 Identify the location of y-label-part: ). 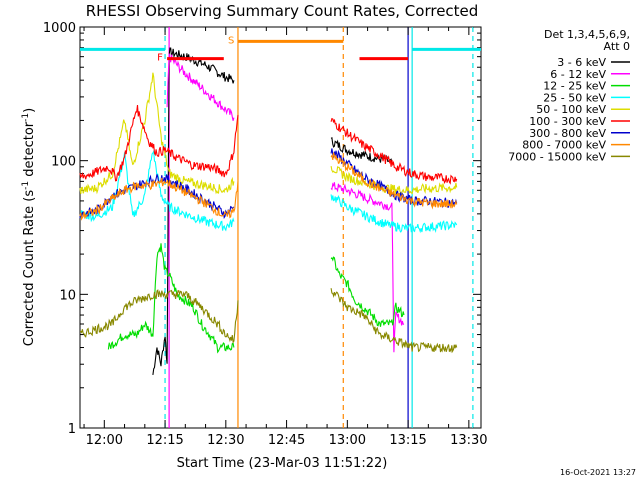
(29, 110).